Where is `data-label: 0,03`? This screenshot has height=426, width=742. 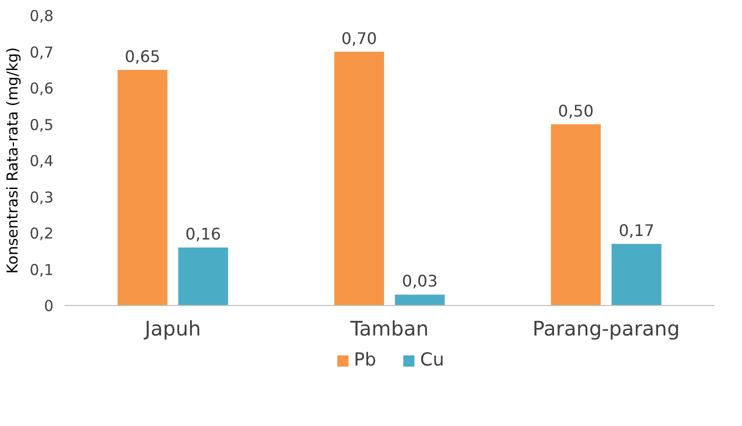
data-label: 0,03 is located at coordinates (420, 281).